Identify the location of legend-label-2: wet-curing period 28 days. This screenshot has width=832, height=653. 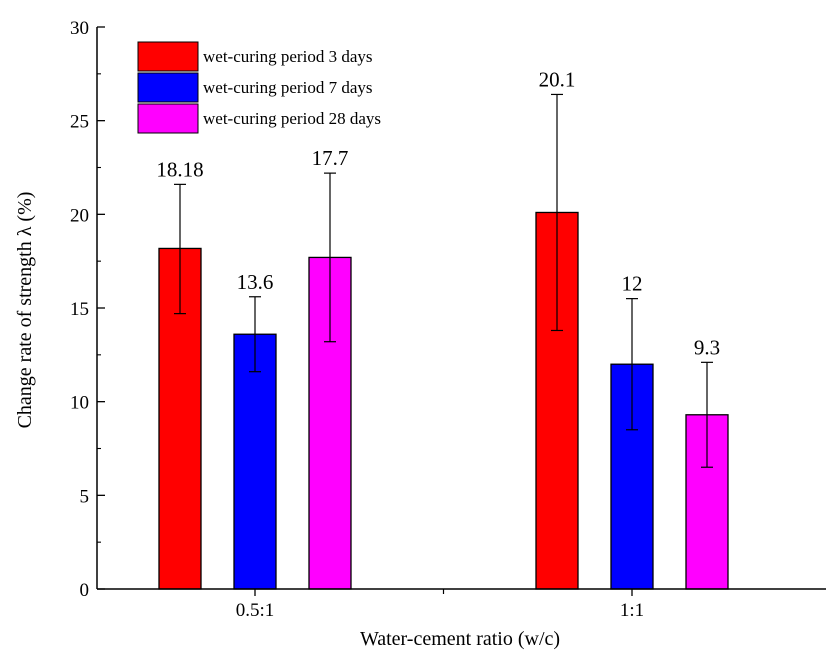
(292, 118).